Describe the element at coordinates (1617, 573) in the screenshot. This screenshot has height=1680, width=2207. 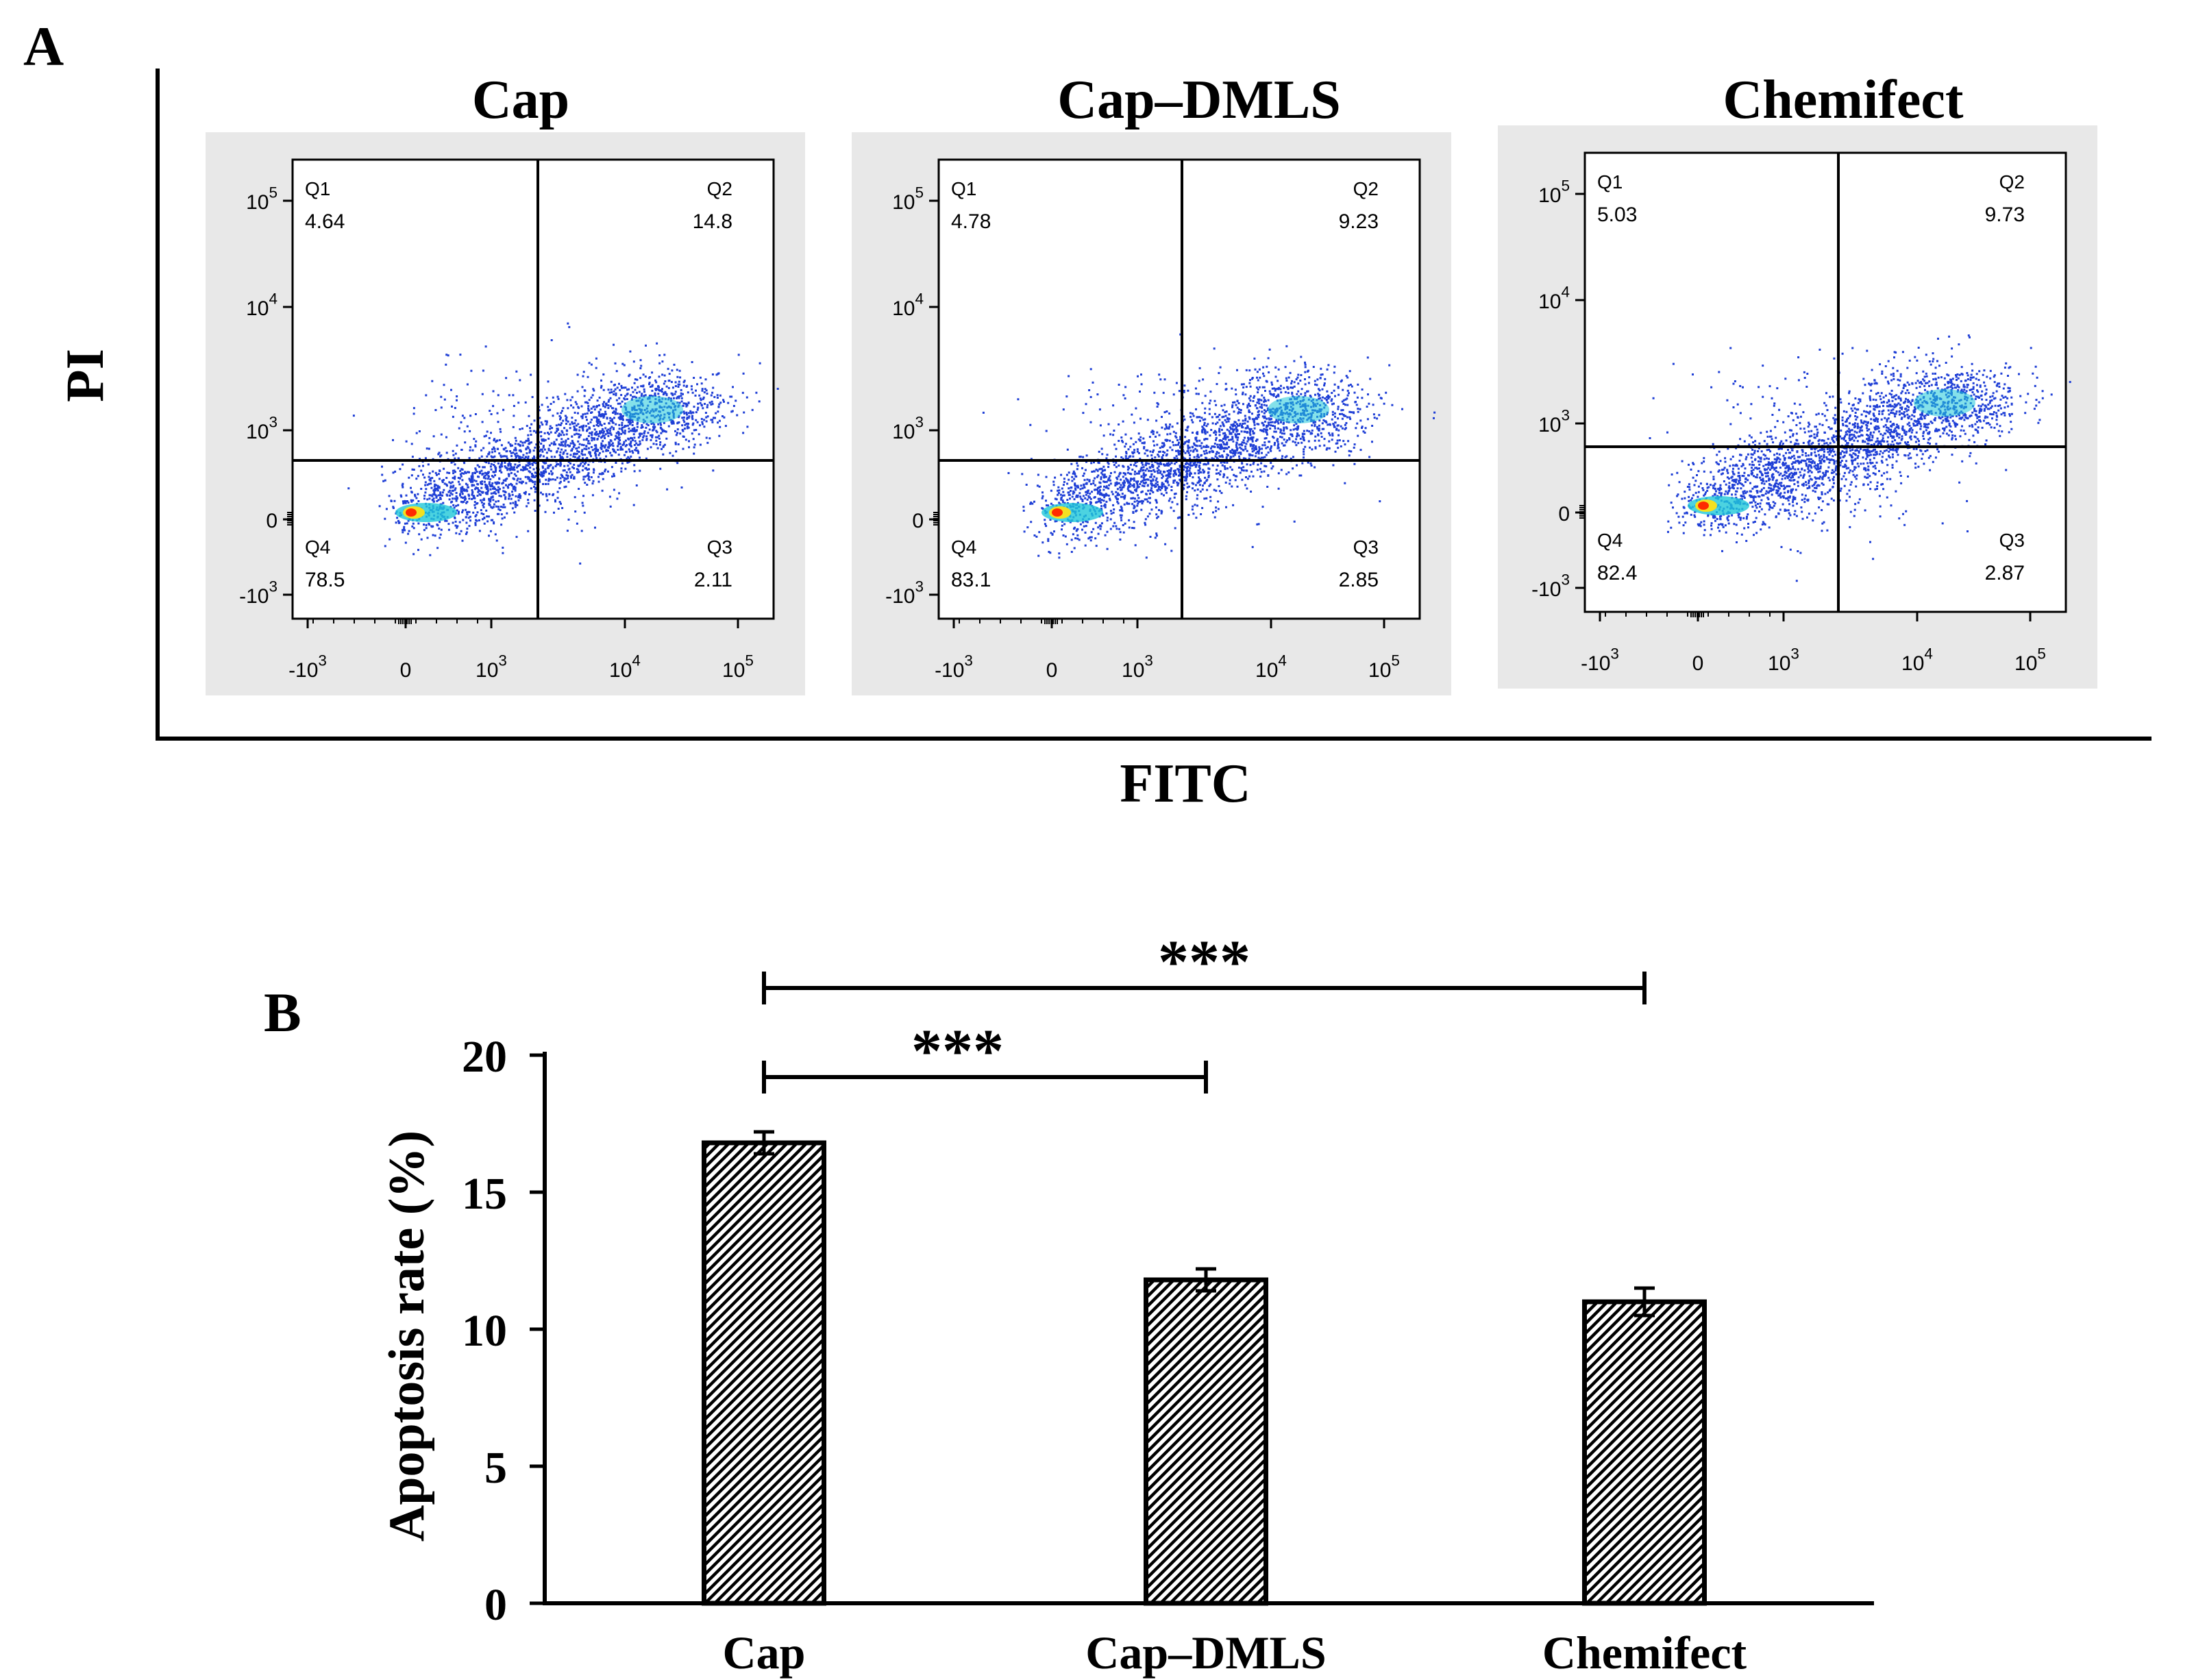
I see `quadrant-value-q4: 82.4` at that location.